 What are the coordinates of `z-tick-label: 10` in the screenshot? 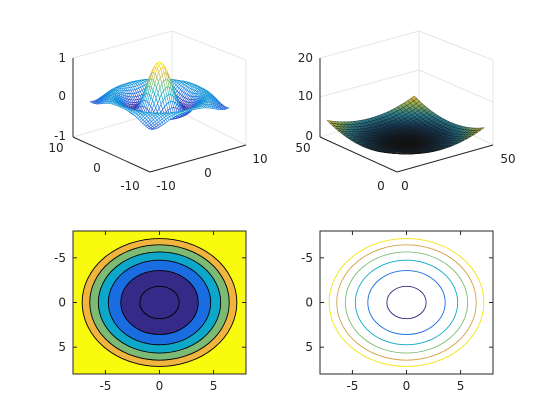 It's located at (305, 96).